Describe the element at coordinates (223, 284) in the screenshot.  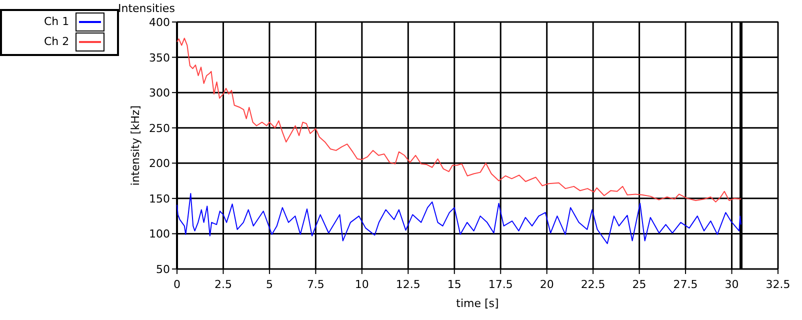
I see `x-tick-label: 2.5` at that location.